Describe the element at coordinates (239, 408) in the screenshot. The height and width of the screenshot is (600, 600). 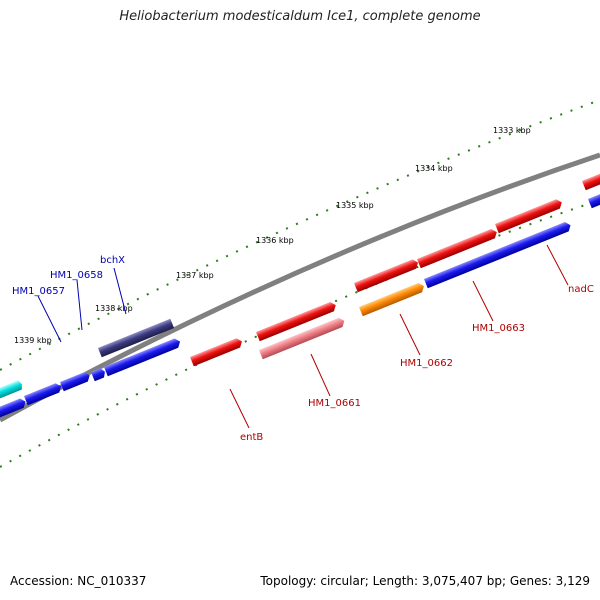
I see `leader-entB` at that location.